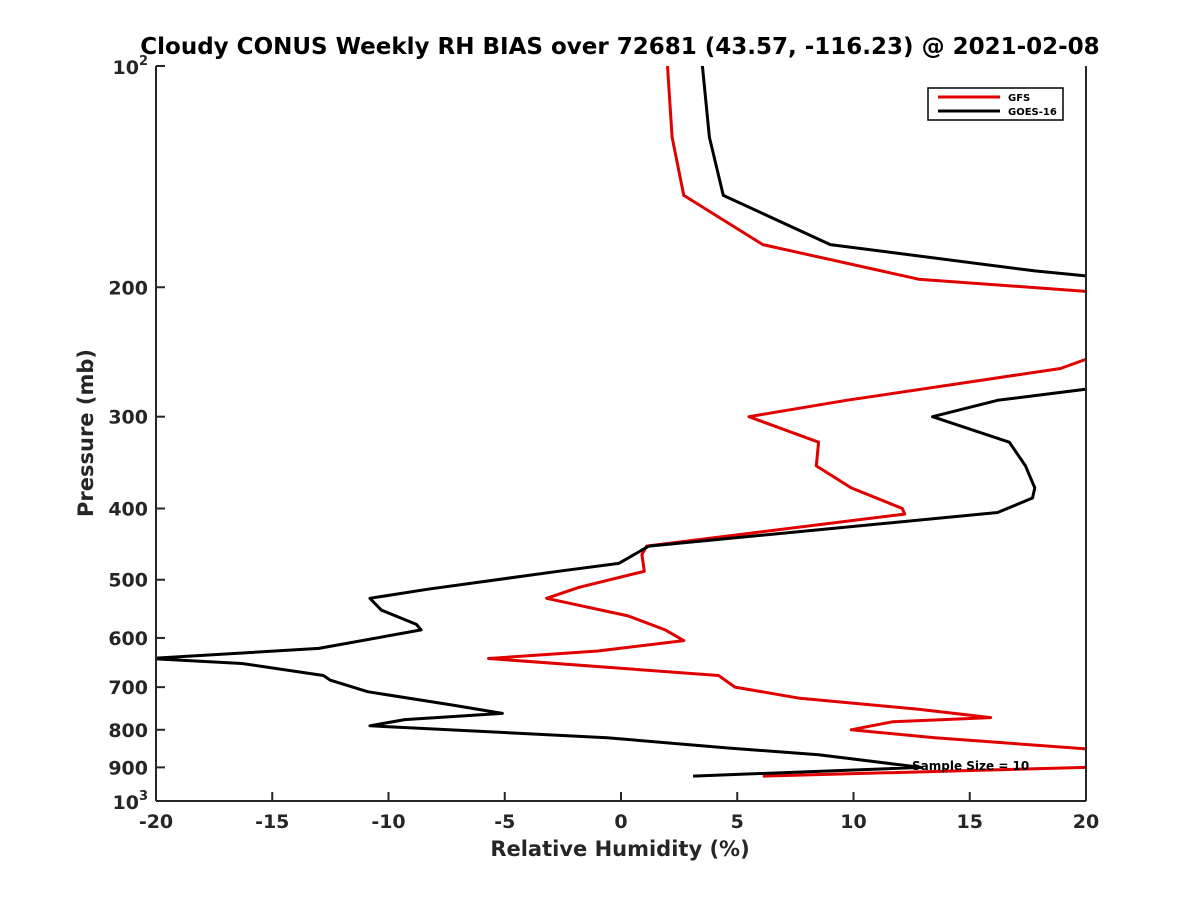  I want to click on legend-box, so click(995, 104).